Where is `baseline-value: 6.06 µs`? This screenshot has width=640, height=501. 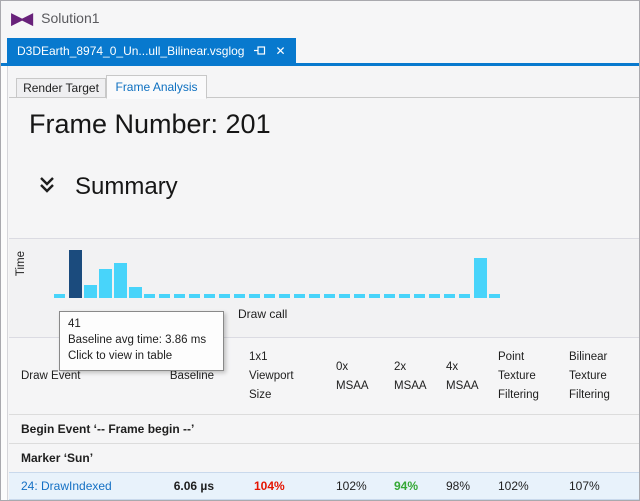 baseline-value: 6.06 µs is located at coordinates (193, 486).